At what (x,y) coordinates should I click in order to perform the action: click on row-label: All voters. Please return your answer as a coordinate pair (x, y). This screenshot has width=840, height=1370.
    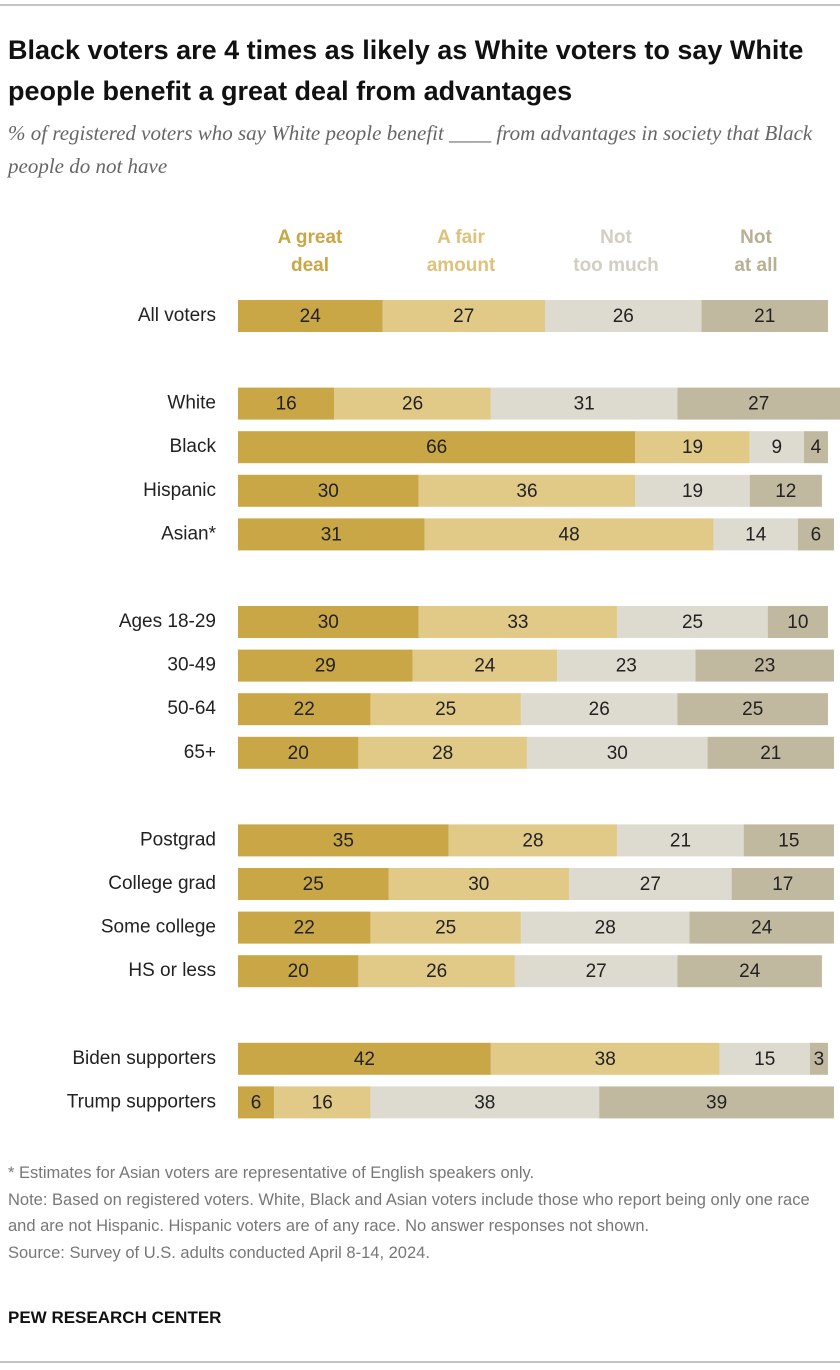
    Looking at the image, I should click on (177, 315).